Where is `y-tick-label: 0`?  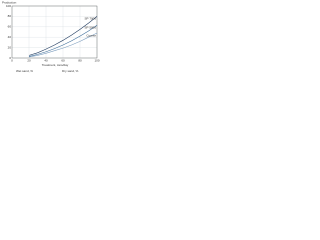
y-tick-label: 0 is located at coordinates (10, 58).